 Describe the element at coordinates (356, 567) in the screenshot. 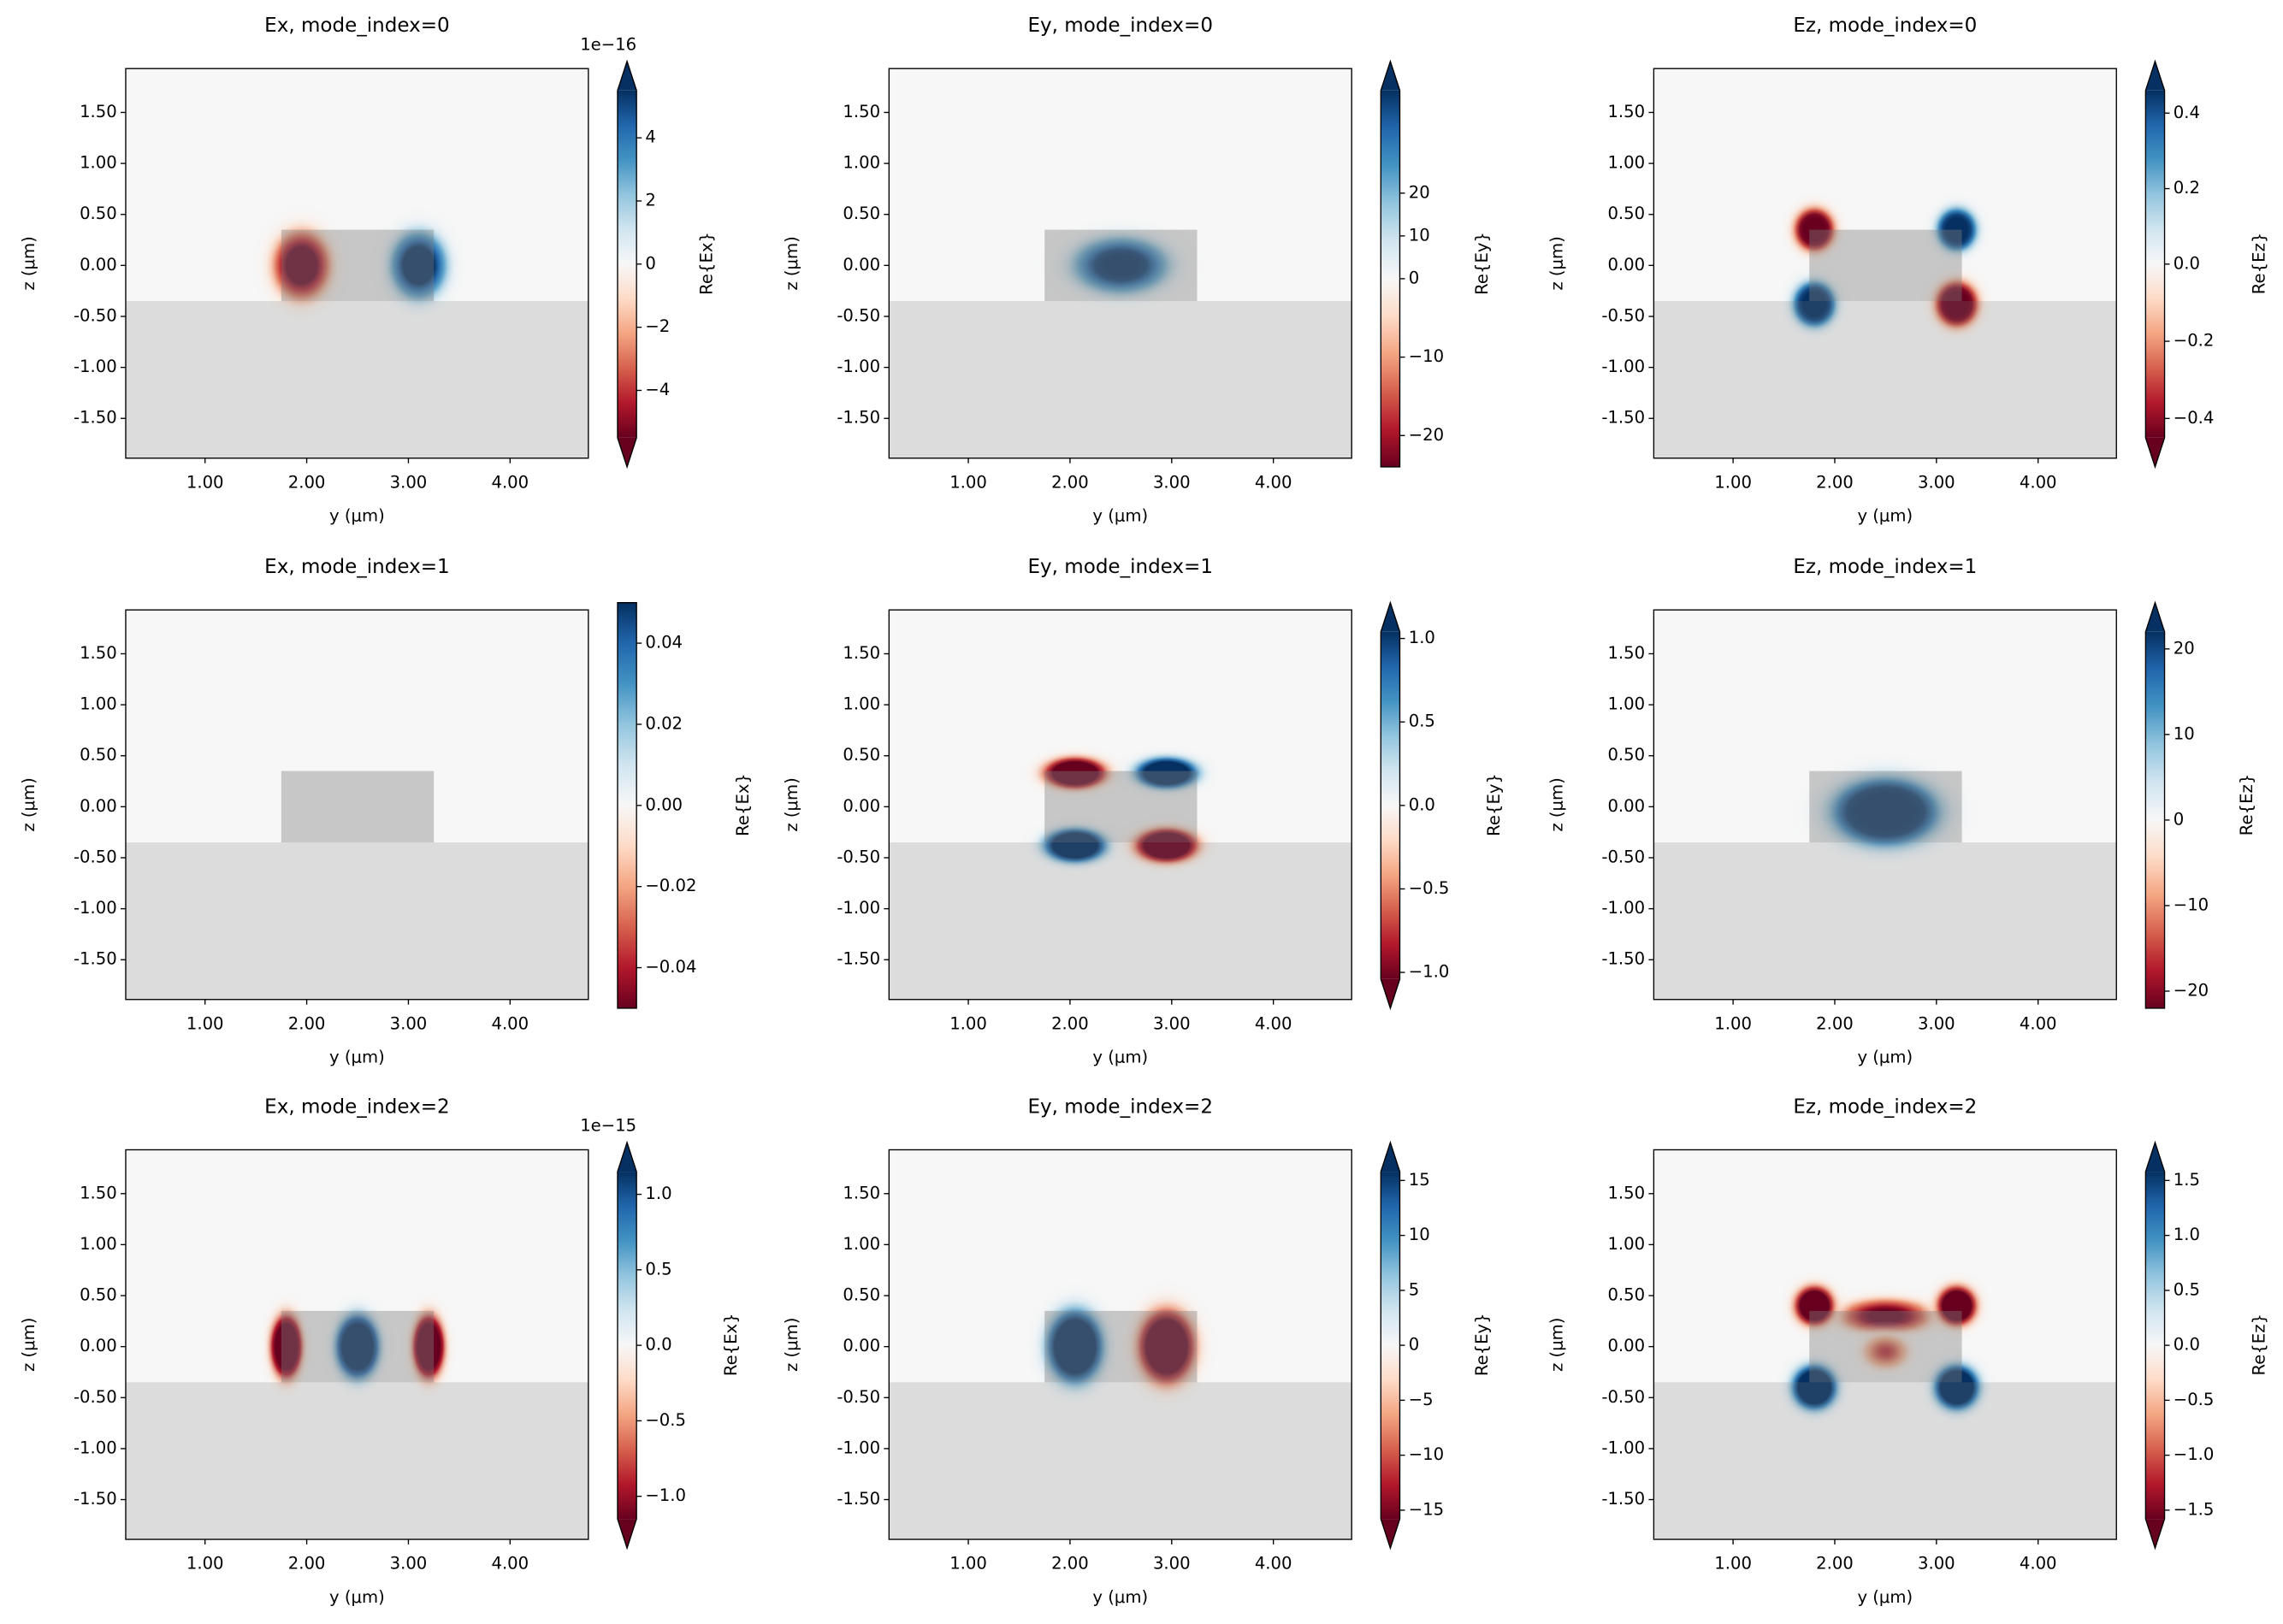

I see `chart-title: Ex, mode_index=1` at that location.